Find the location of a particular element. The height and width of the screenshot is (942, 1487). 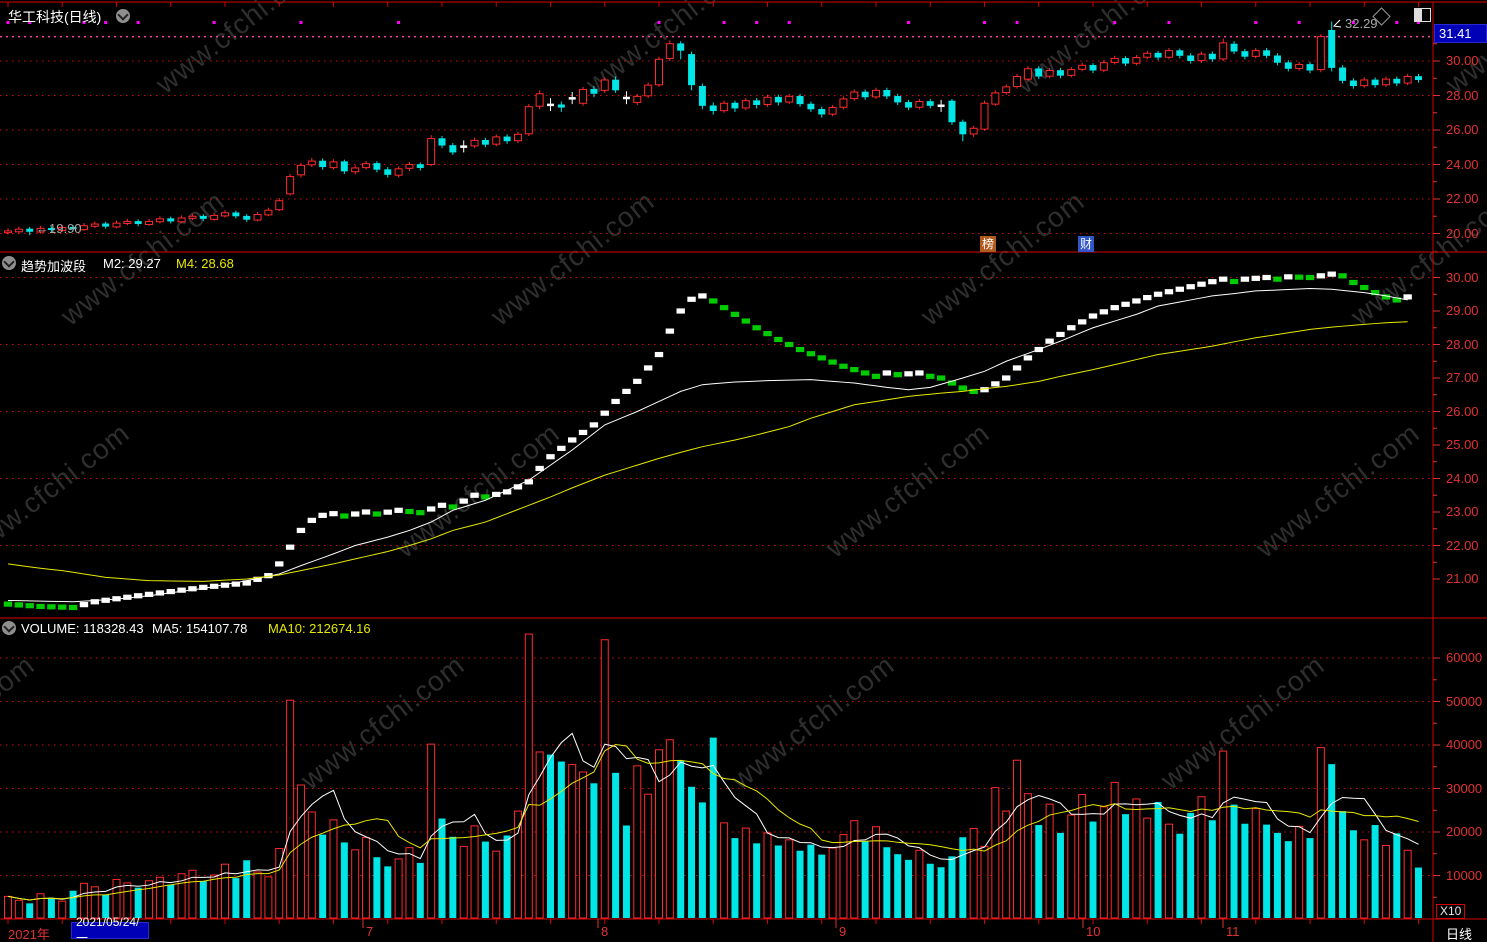

month-label-8: 8 is located at coordinates (605, 931).